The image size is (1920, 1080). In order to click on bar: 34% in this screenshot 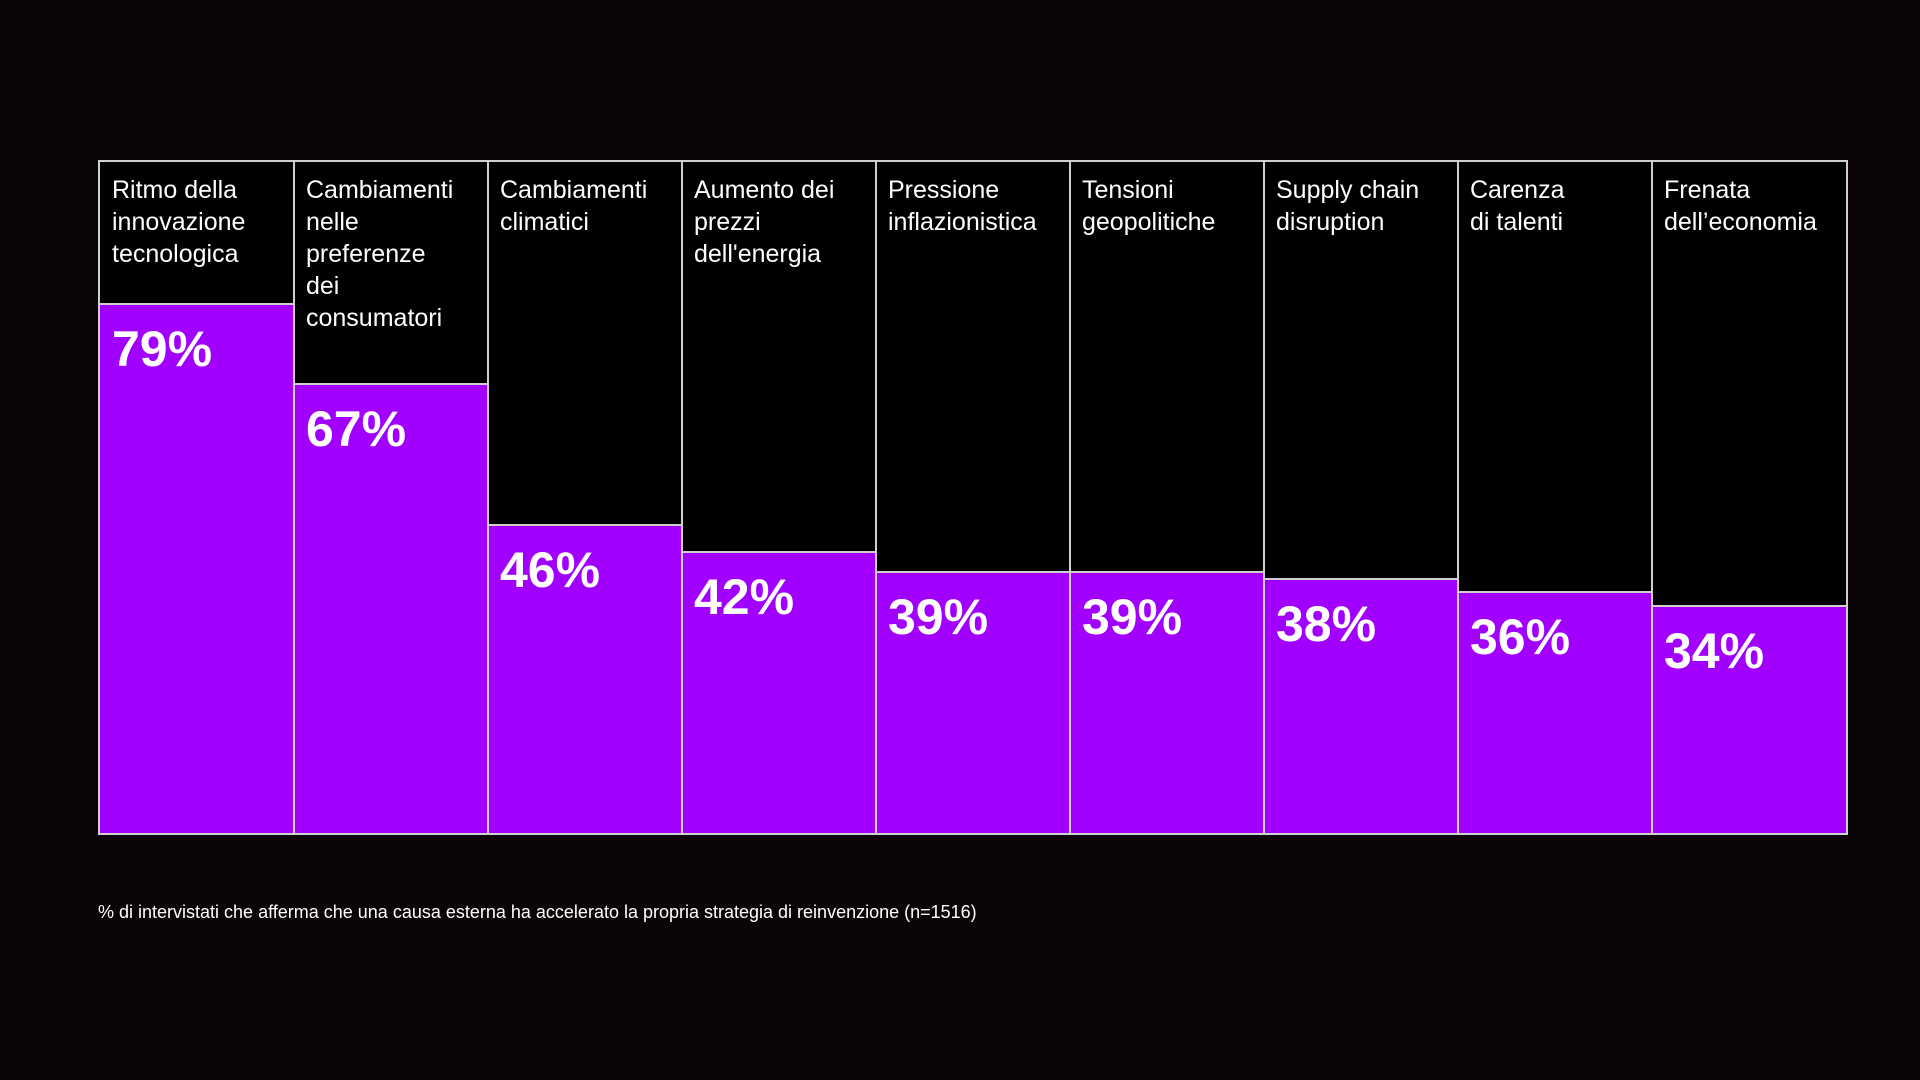, I will do `click(1749, 718)`.